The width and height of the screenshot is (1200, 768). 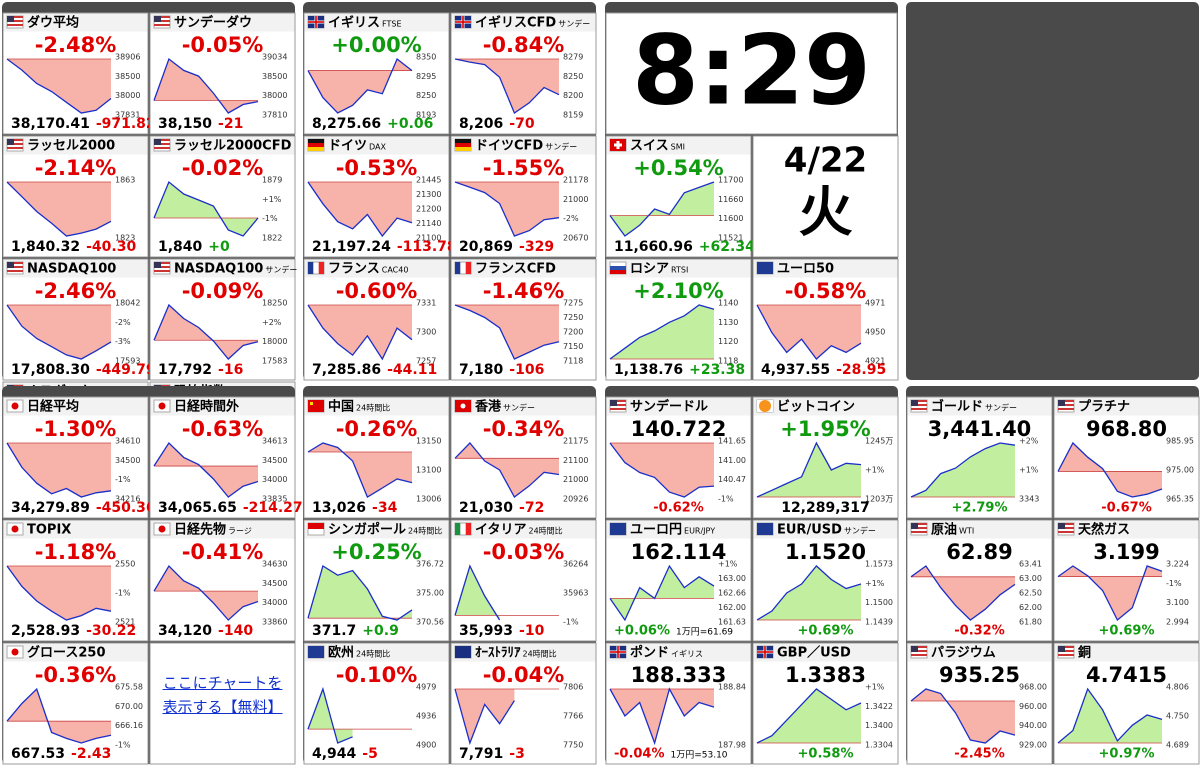 I want to click on tick-label: 3.100, so click(x=1177, y=602).